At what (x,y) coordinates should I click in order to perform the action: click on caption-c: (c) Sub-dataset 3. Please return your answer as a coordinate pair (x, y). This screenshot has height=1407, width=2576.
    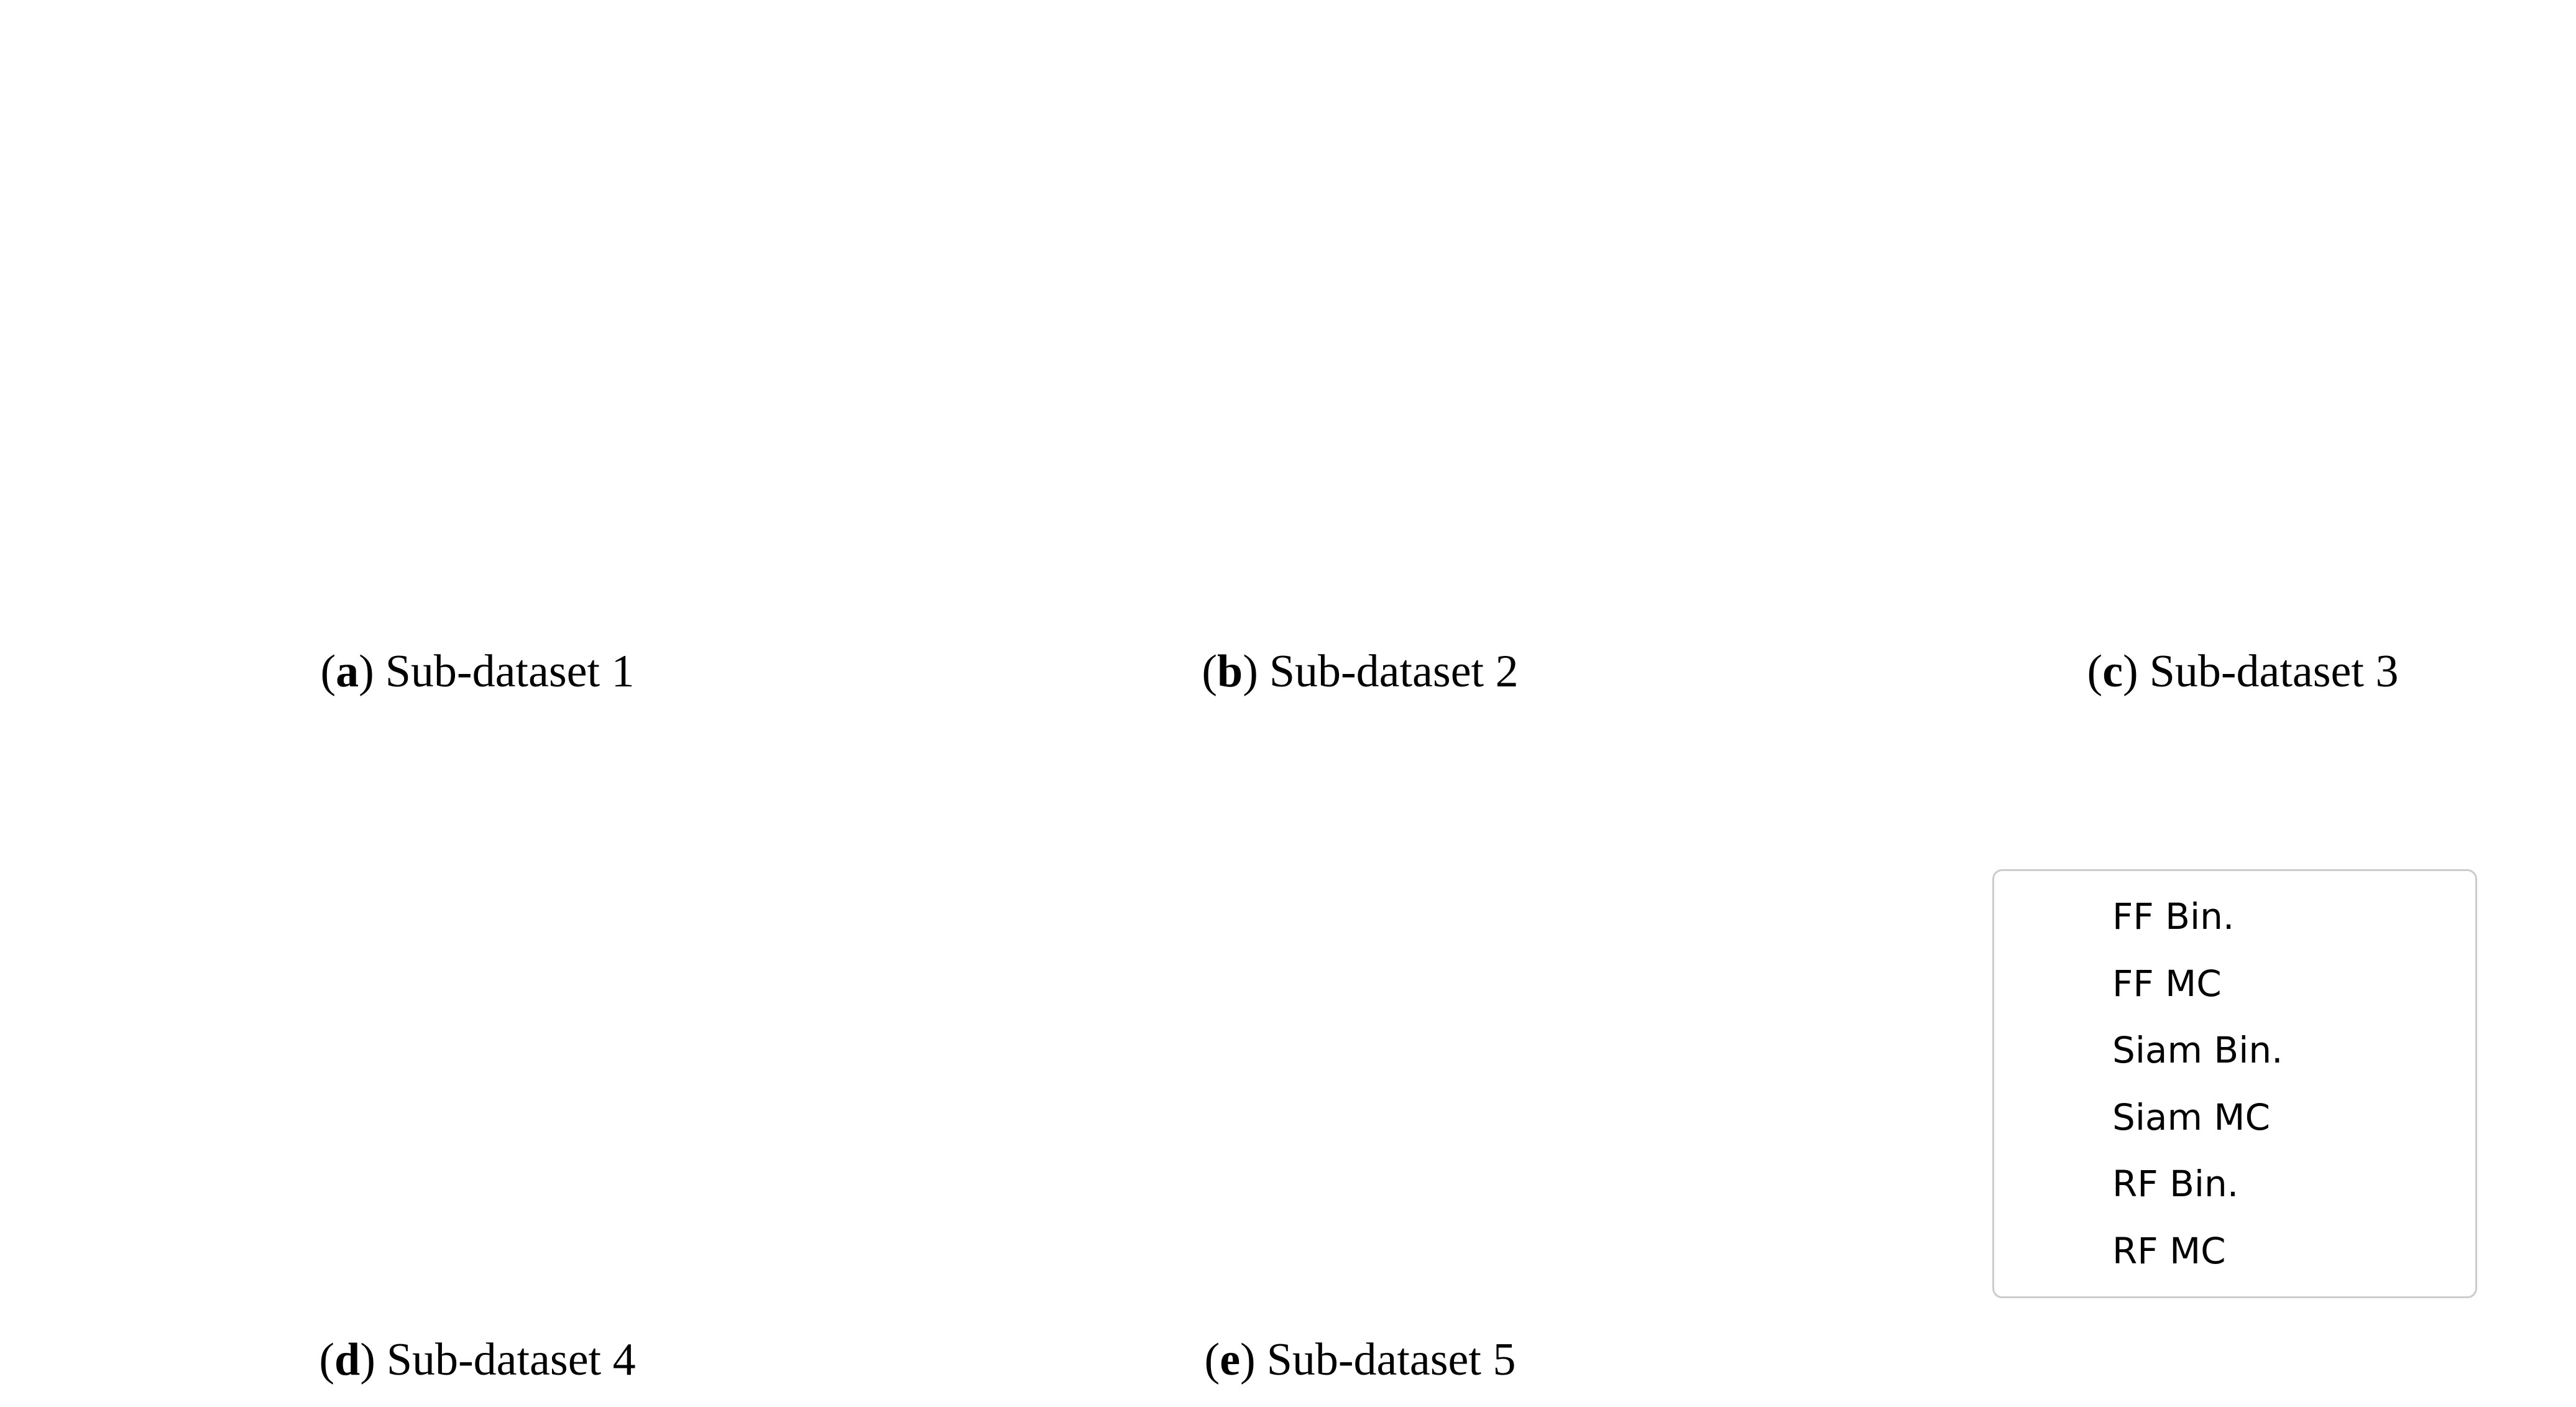
    Looking at the image, I should click on (2243, 671).